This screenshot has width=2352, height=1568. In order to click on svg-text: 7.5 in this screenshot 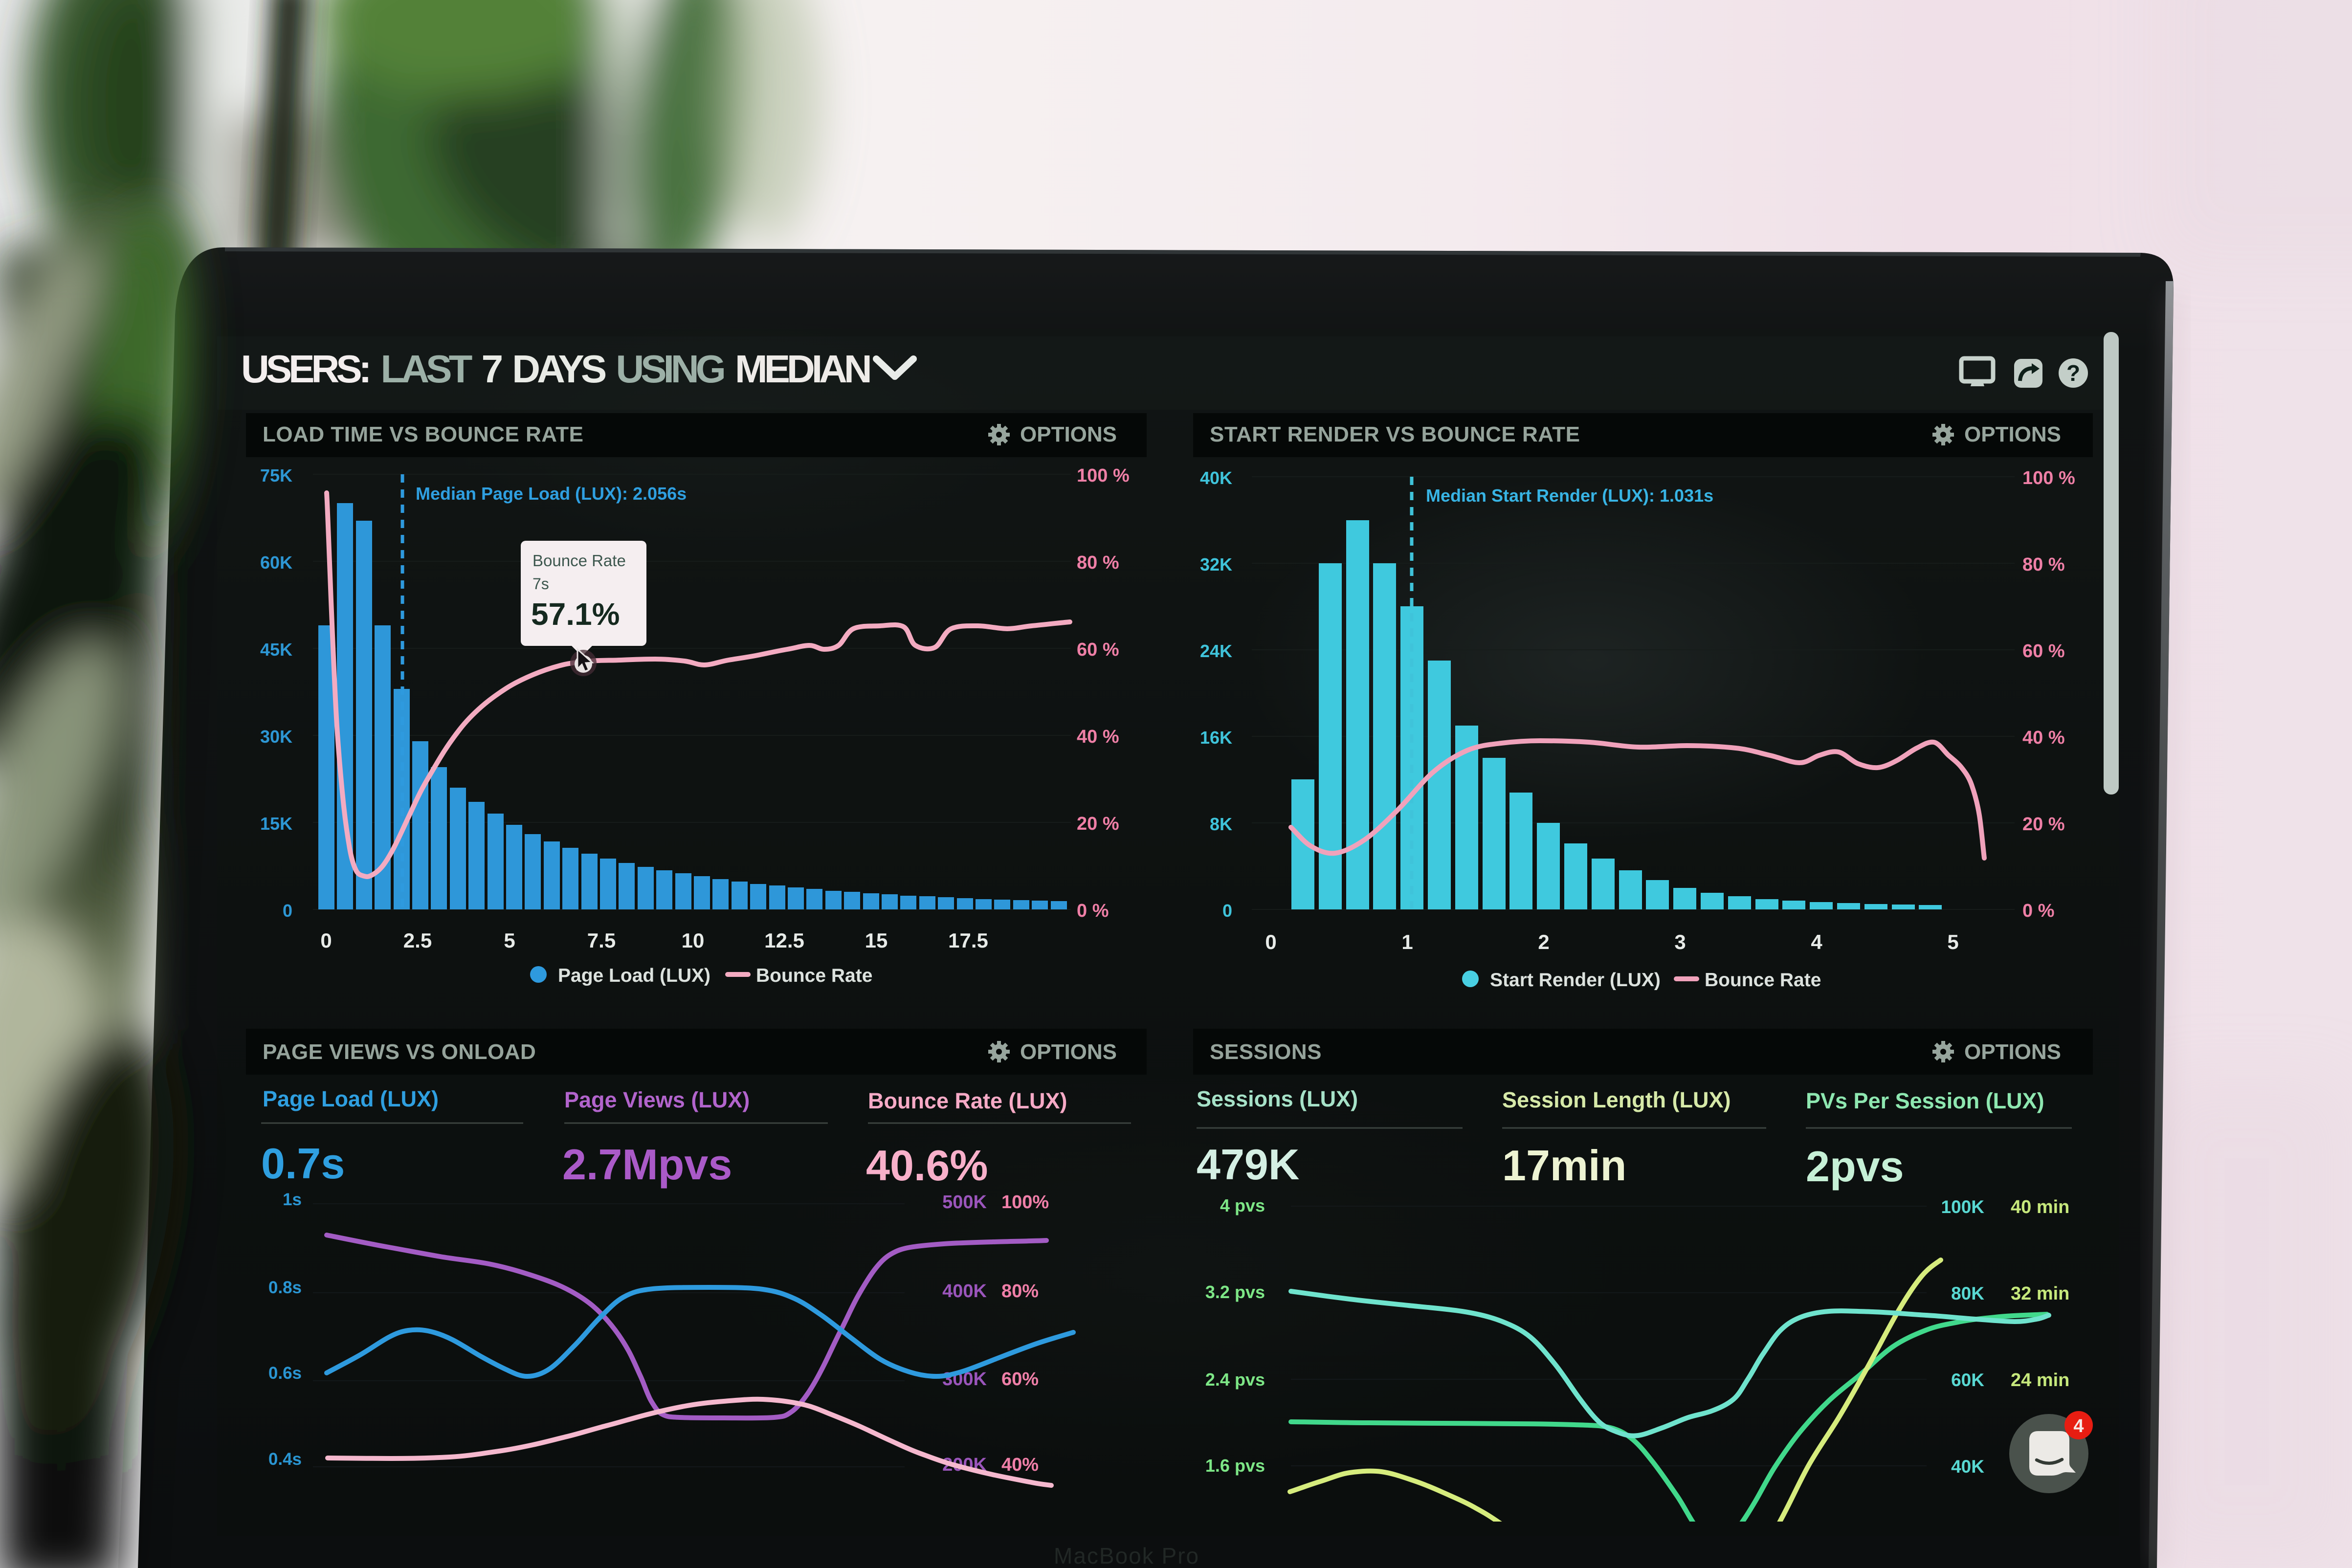, I will do `click(601, 940)`.